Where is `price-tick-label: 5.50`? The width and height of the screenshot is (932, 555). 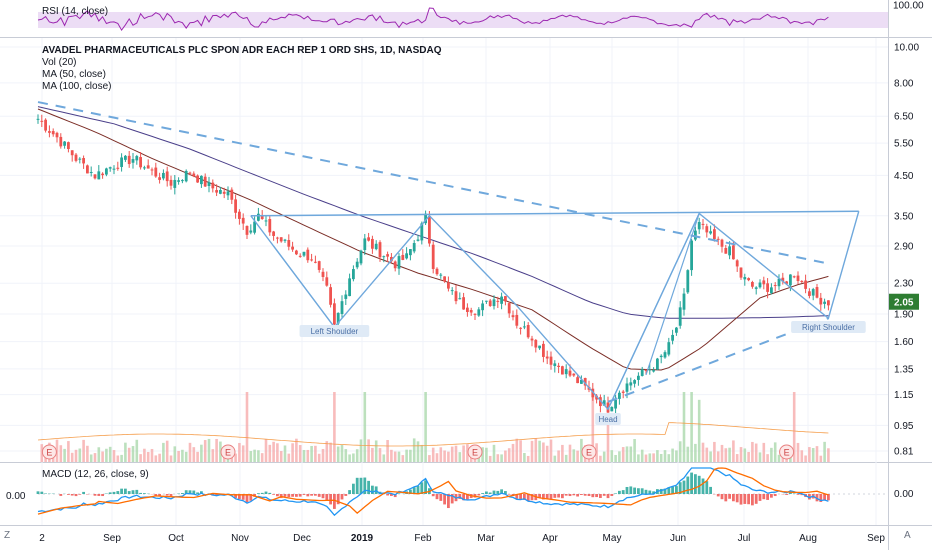 price-tick-label: 5.50 is located at coordinates (904, 144).